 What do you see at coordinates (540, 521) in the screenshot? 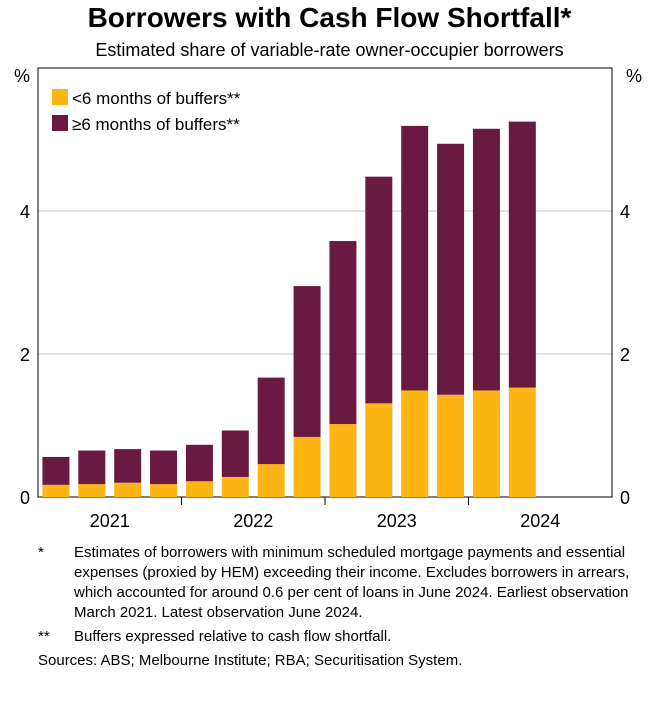
I see `x-tick-label: 2024` at bounding box center [540, 521].